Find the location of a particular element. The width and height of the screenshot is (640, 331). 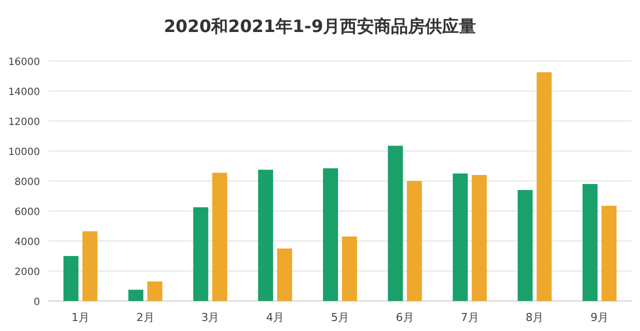

y-tick-label: 6000 is located at coordinates (27, 212).